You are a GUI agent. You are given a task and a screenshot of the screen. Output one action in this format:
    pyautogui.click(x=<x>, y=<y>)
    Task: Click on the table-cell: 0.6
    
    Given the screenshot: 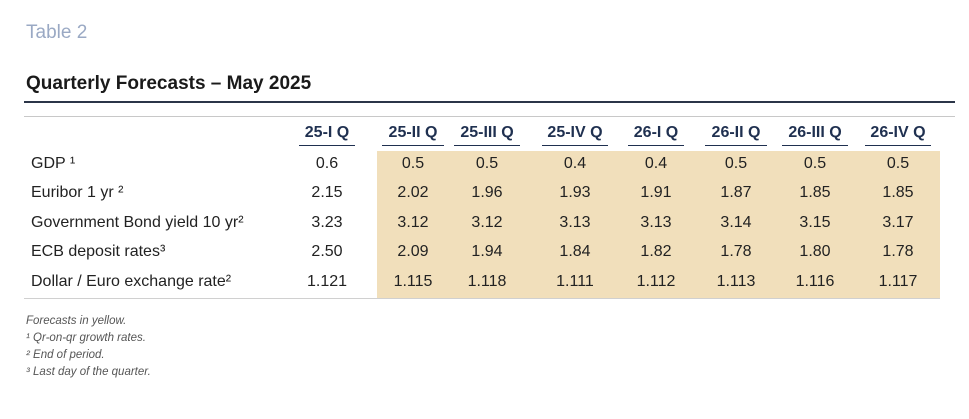 What is the action you would take?
    pyautogui.click(x=327, y=163)
    